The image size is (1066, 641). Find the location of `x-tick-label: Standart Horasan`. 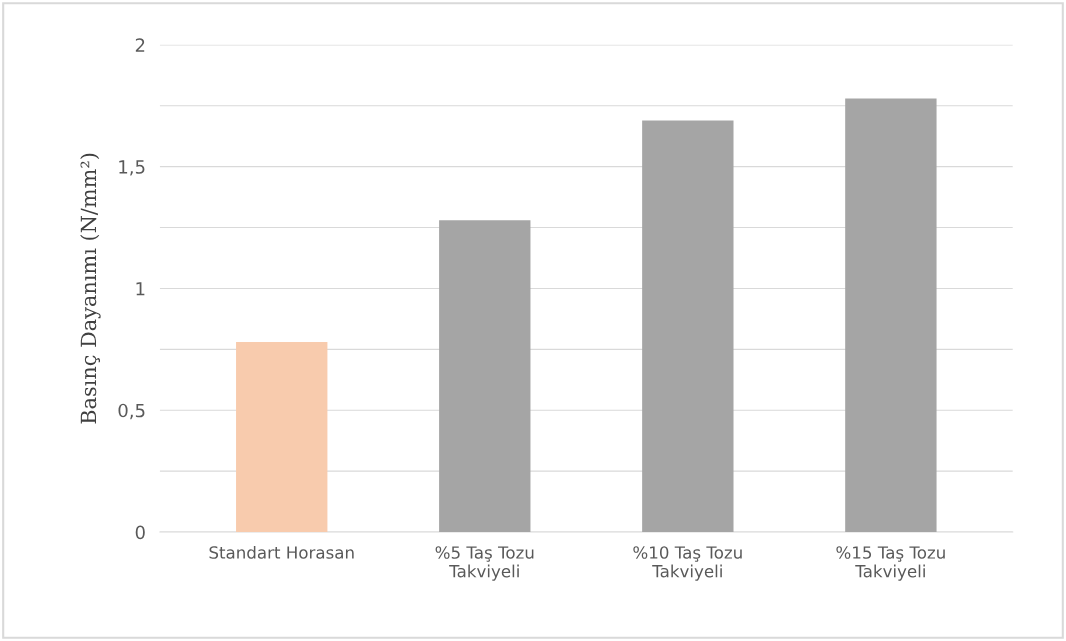

x-tick-label: Standart Horasan is located at coordinates (281, 552).